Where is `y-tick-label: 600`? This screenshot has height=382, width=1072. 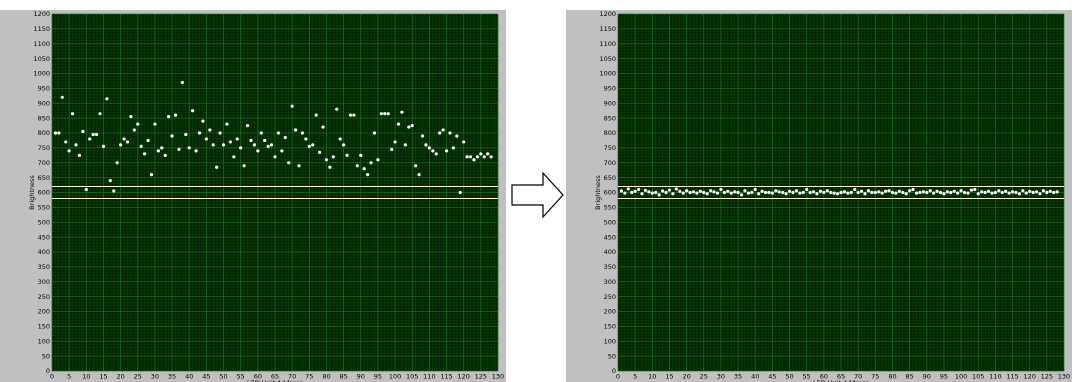
y-tick-label: 600 is located at coordinates (610, 193).